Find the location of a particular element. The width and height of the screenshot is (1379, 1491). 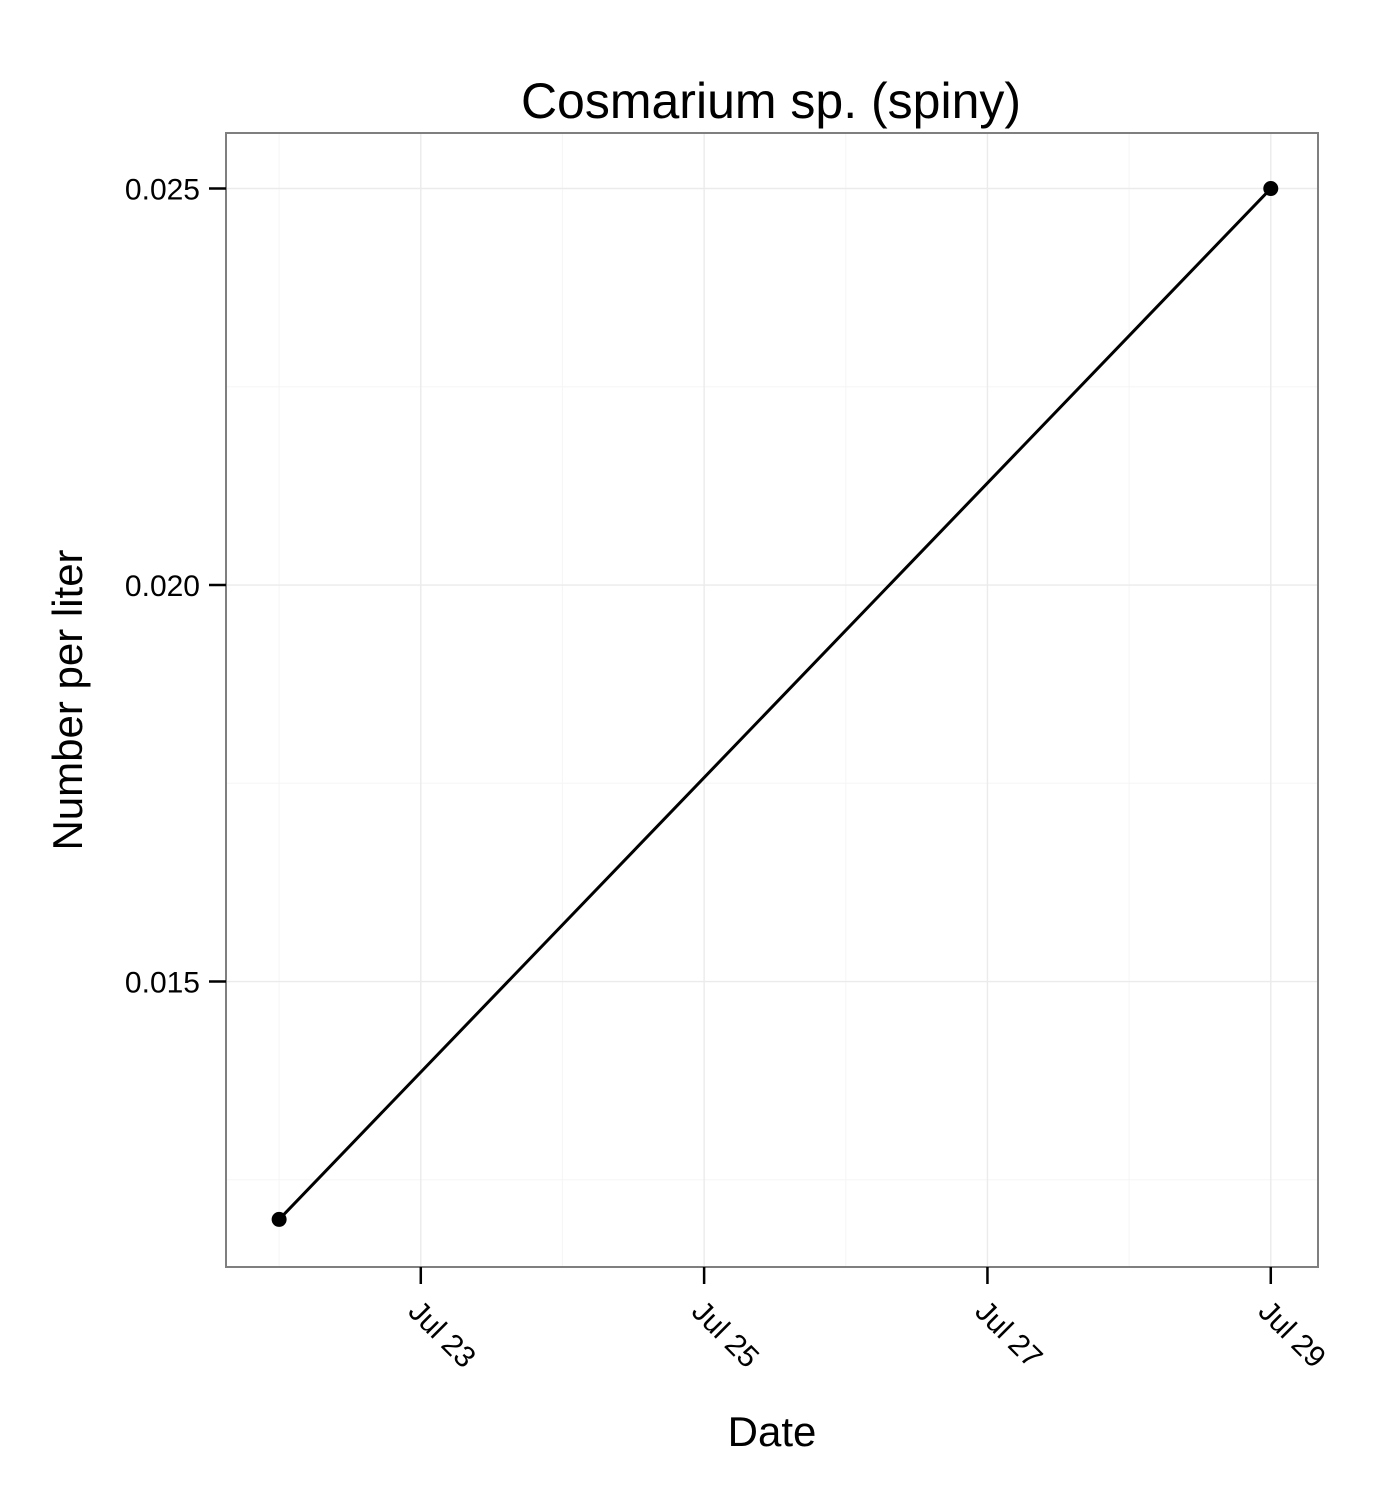

y-axis-title: Number per liter is located at coordinates (67, 699).